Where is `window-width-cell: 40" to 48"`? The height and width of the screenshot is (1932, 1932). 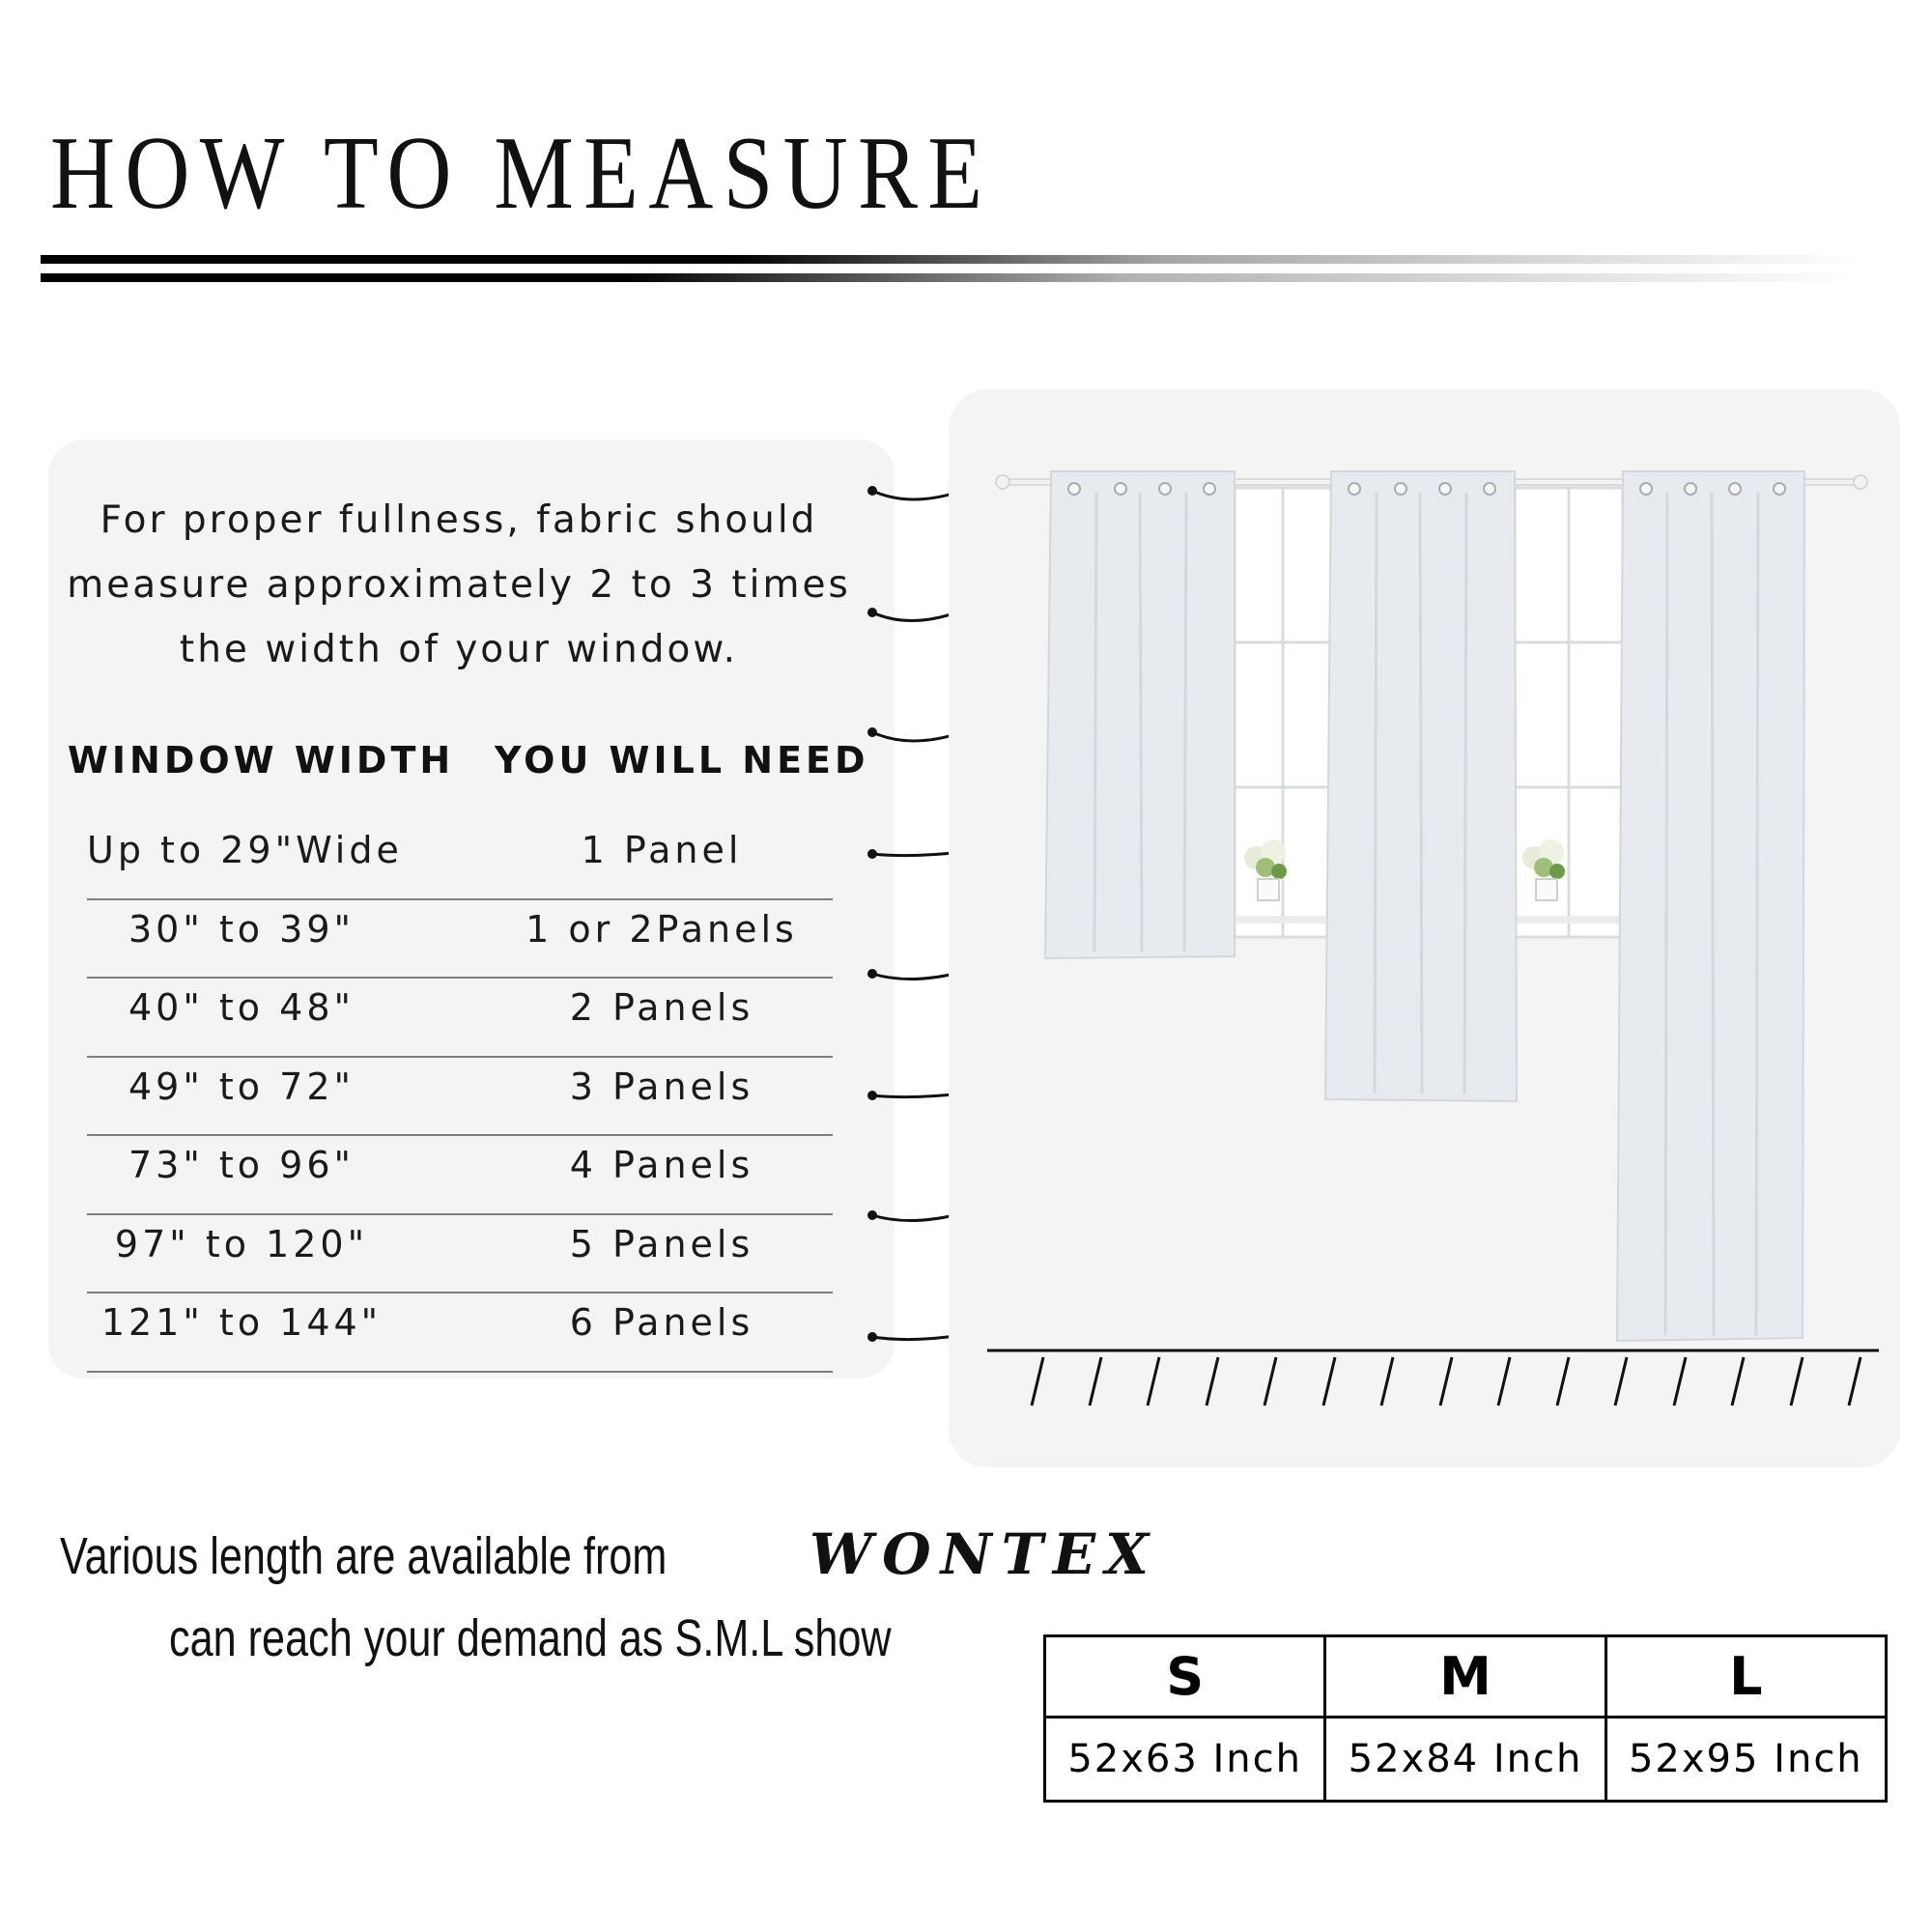 window-width-cell: 40" to 48" is located at coordinates (241, 1008).